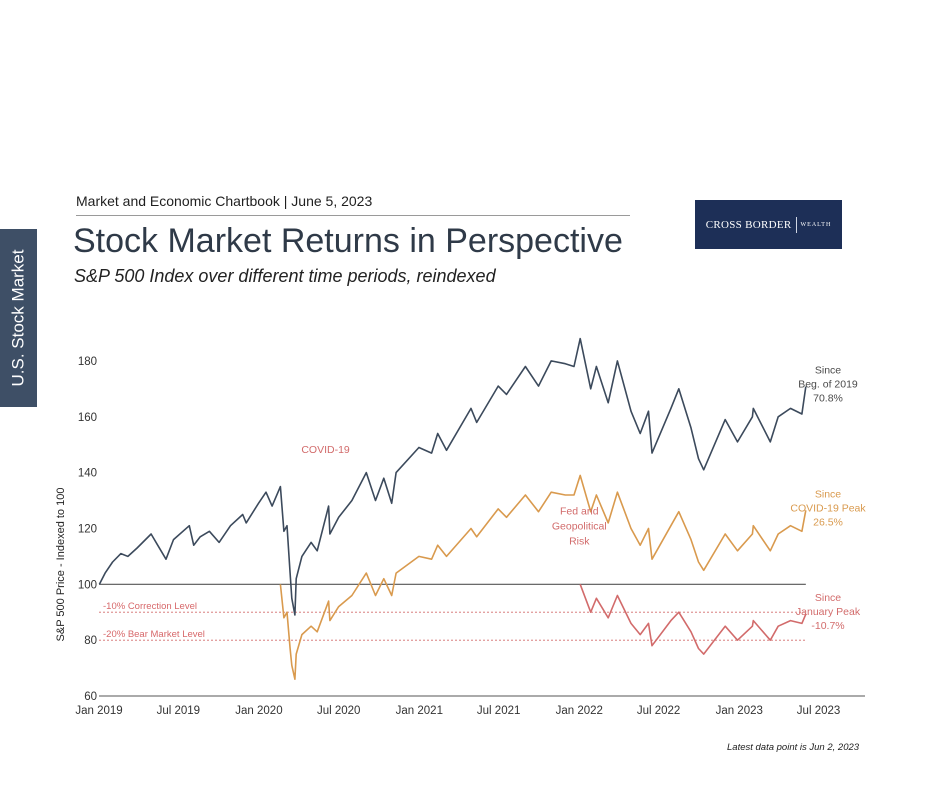 The width and height of the screenshot is (940, 788). What do you see at coordinates (87, 585) in the screenshot?
I see `y-tick-label: 100` at bounding box center [87, 585].